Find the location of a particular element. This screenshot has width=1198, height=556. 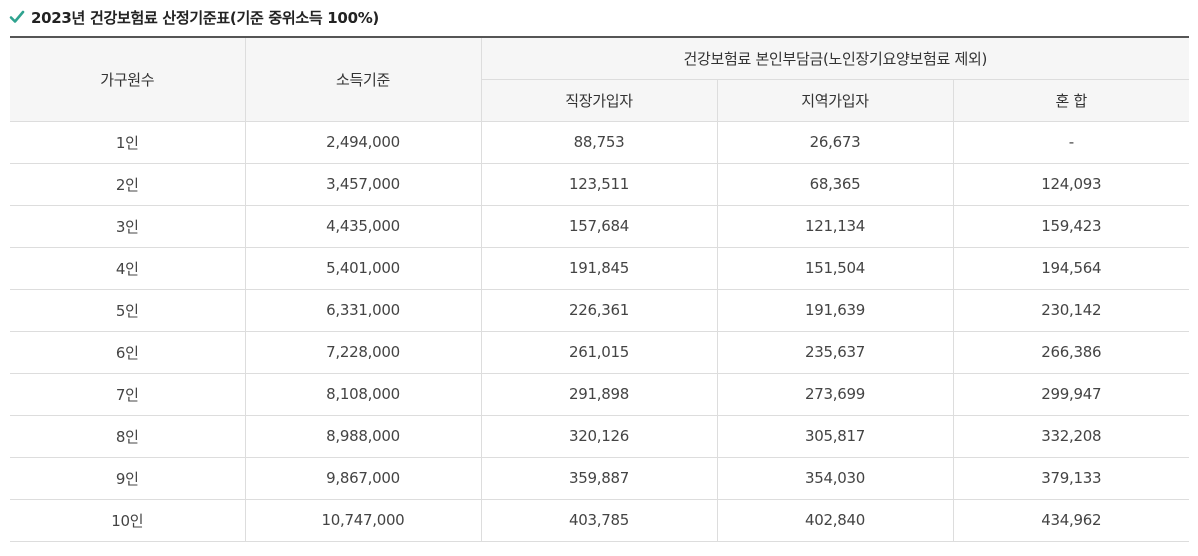

cell-income: 7,228,000 is located at coordinates (363, 352).